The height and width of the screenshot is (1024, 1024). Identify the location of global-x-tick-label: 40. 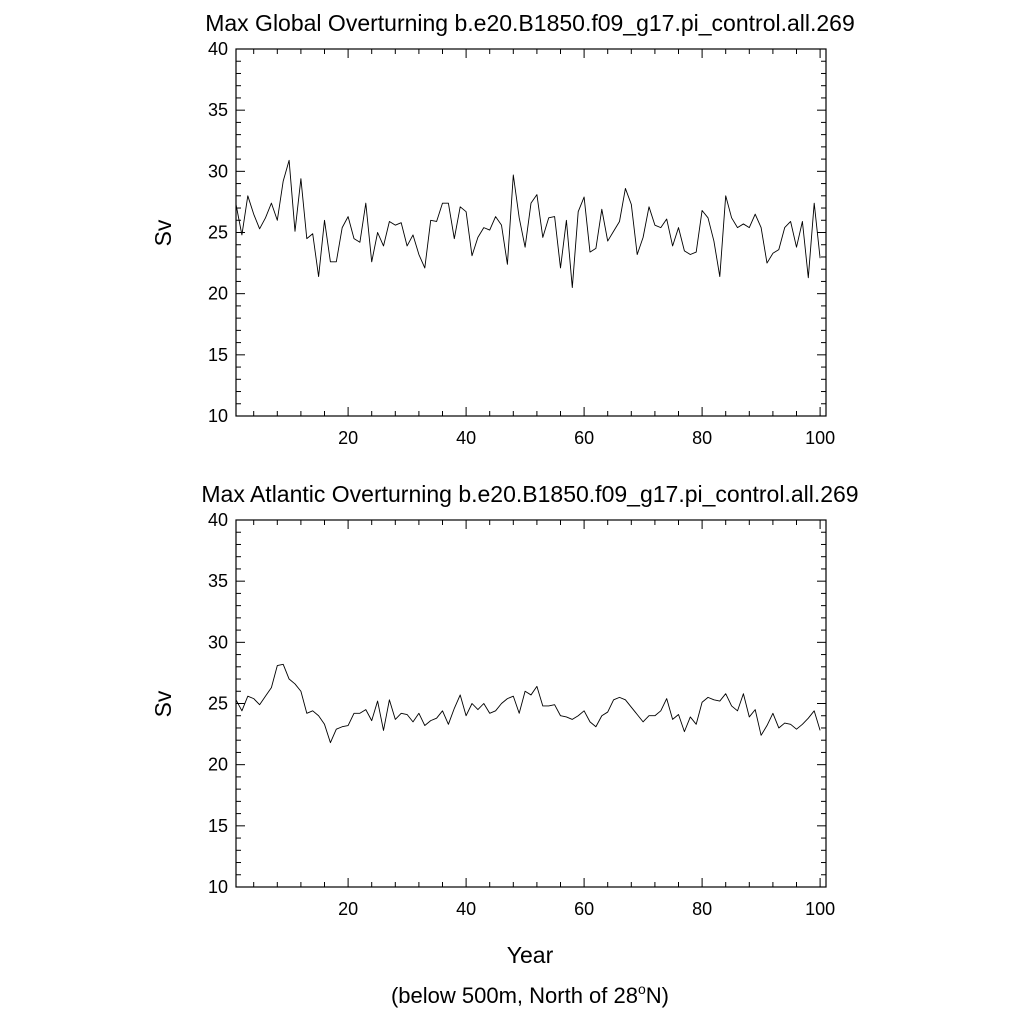
(466, 438).